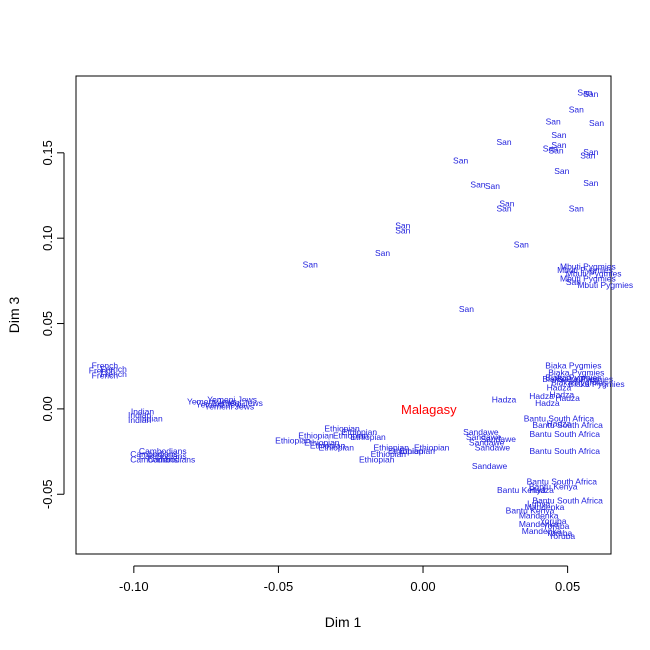 The image size is (650, 650). Describe the element at coordinates (567, 586) in the screenshot. I see `x-tick-label: 0.05` at that location.